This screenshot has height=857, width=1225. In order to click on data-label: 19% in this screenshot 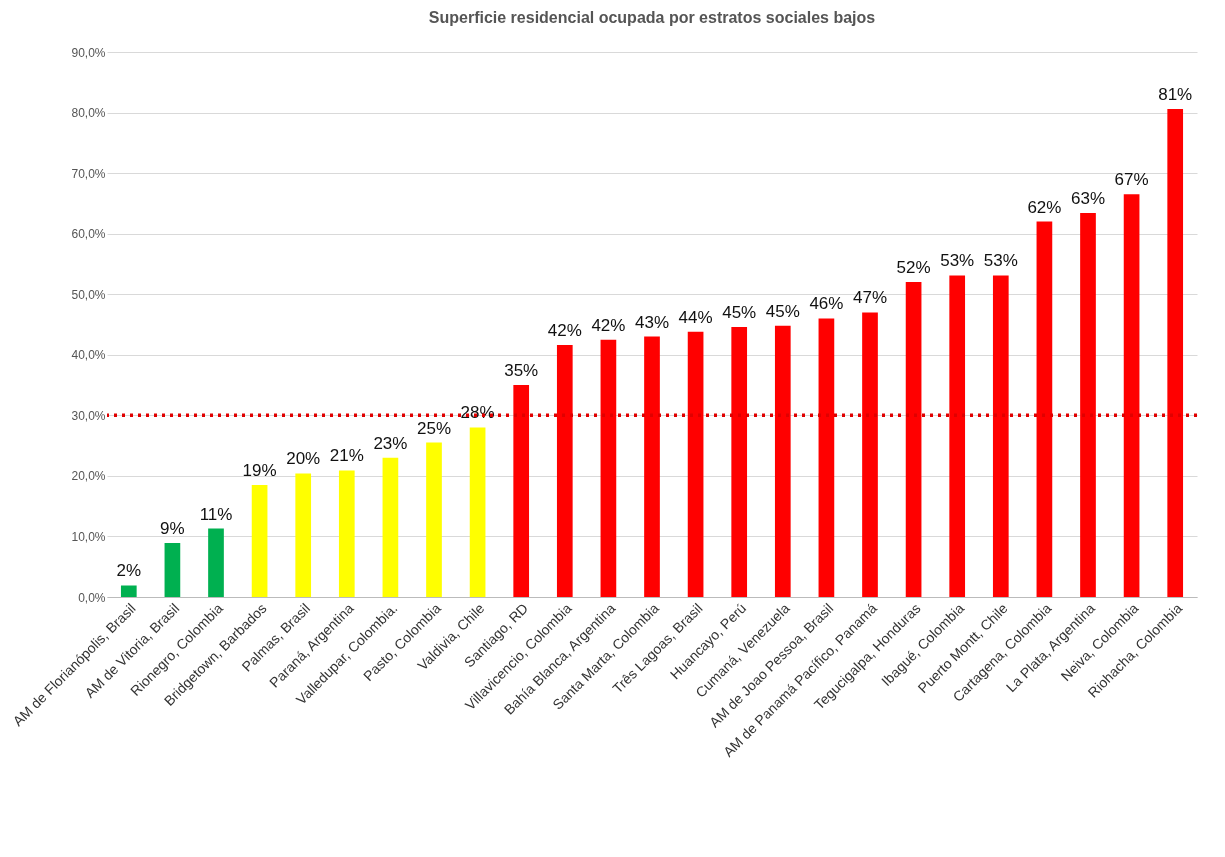, I will do `click(259, 470)`.